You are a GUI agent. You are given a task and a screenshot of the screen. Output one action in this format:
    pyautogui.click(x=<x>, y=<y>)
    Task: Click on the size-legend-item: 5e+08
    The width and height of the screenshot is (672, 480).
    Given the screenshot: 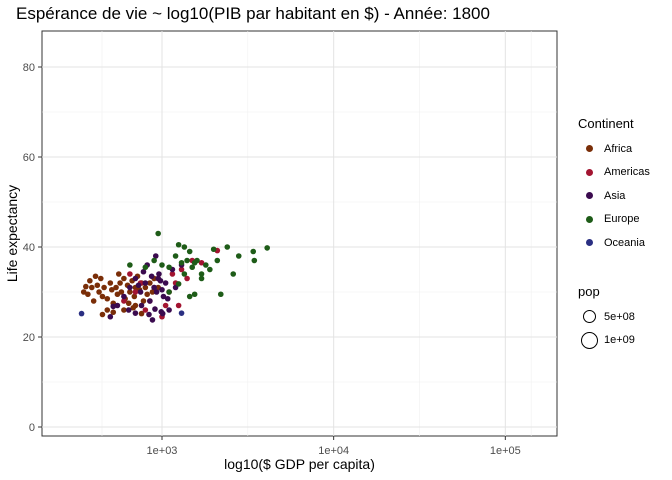 What is the action you would take?
    pyautogui.click(x=606, y=317)
    